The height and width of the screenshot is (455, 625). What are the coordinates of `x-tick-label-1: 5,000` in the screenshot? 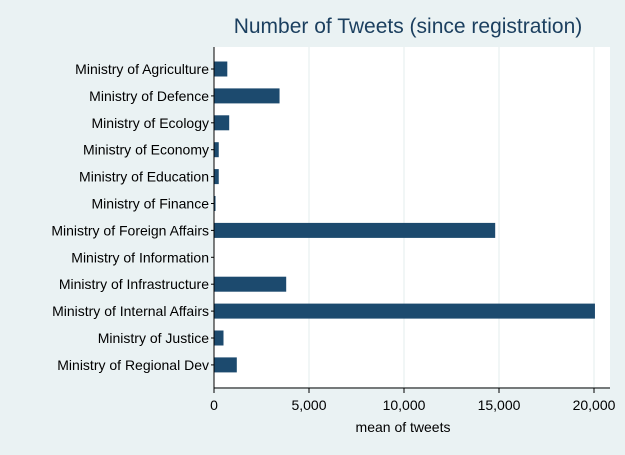 It's located at (308, 405).